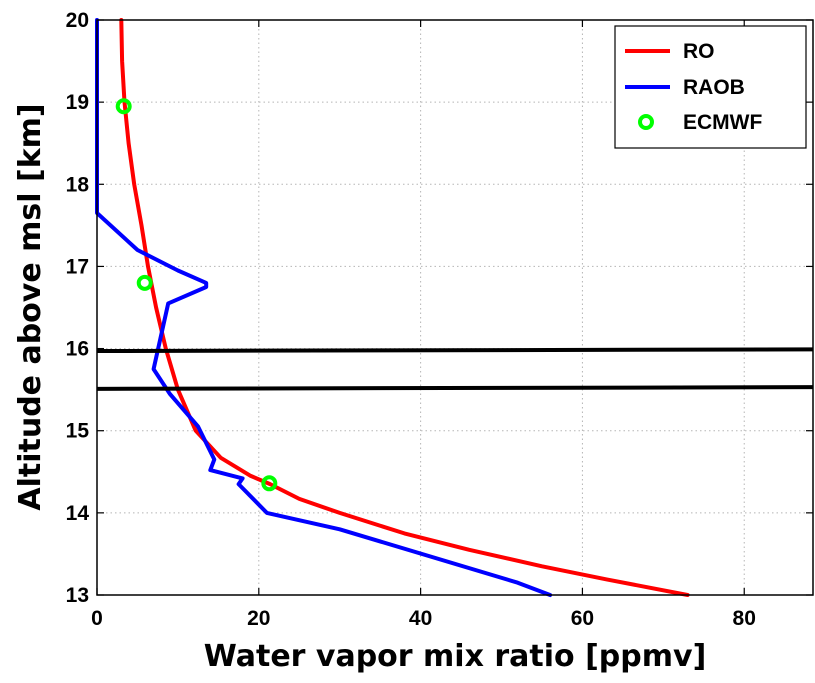  Describe the element at coordinates (30, 306) in the screenshot. I see `y-axis-label: Altitude above msl [km]` at that location.